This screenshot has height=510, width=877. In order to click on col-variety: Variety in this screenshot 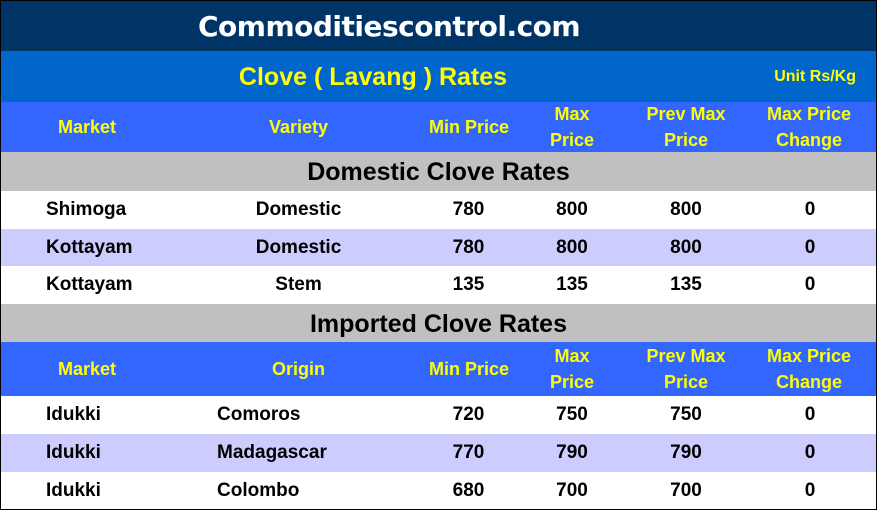, I will do `click(298, 127)`.